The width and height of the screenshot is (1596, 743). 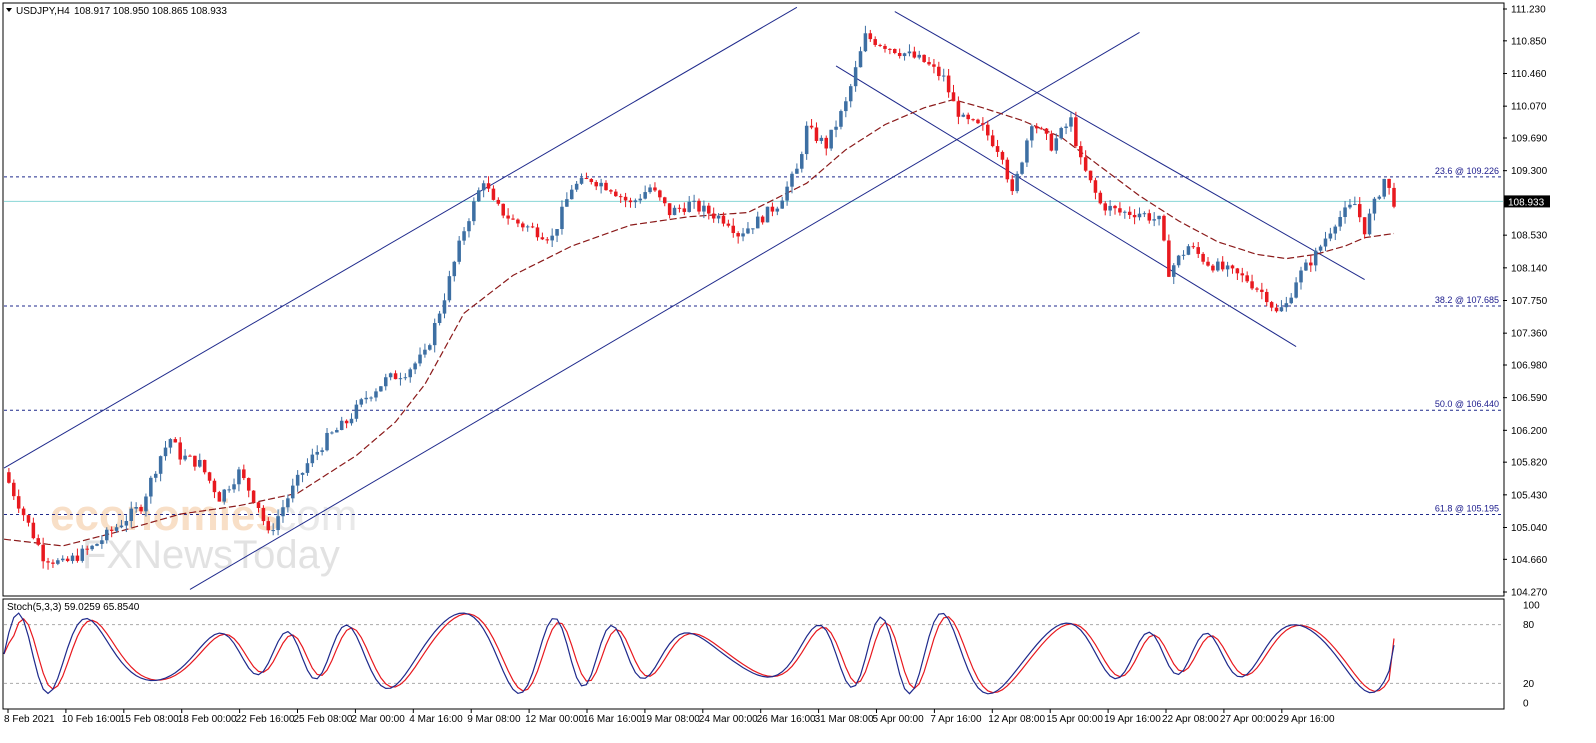 What do you see at coordinates (1132, 719) in the screenshot?
I see `x-tick-label: 19 Apr 16:00` at bounding box center [1132, 719].